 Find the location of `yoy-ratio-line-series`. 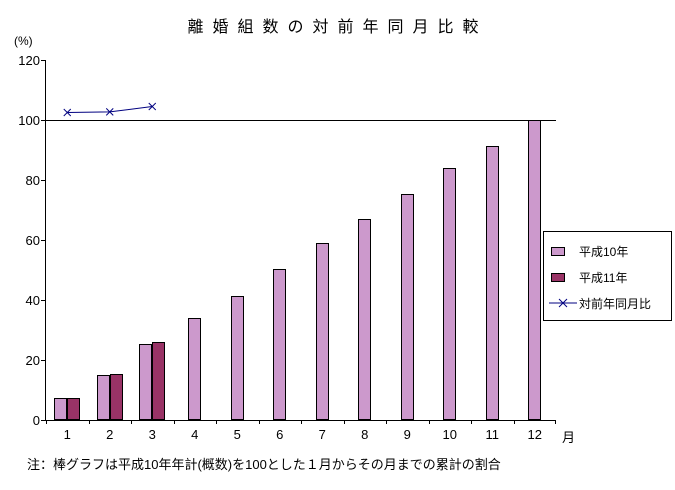

yoy-ratio-line-series is located at coordinates (110, 109).